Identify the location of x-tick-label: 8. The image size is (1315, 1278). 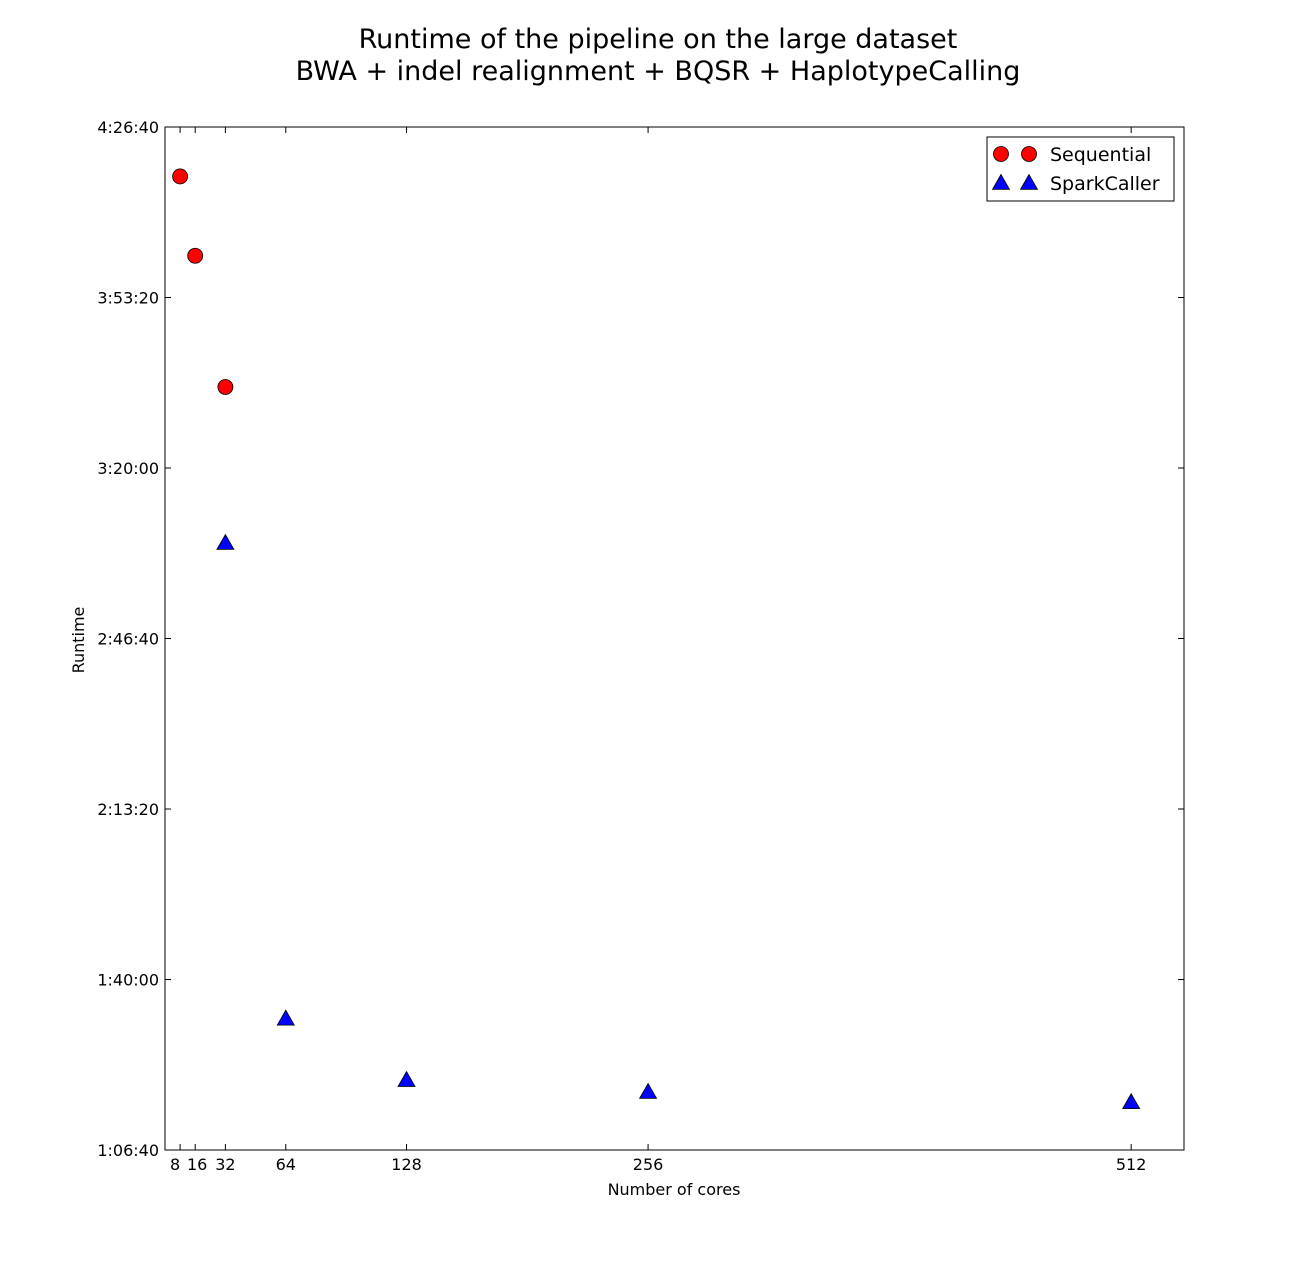
(175, 1164).